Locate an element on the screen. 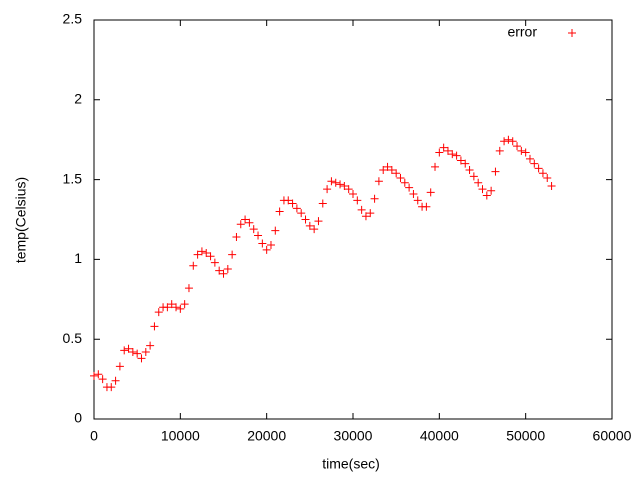 This screenshot has width=640, height=480. x-tick-label: 20000 is located at coordinates (266, 436).